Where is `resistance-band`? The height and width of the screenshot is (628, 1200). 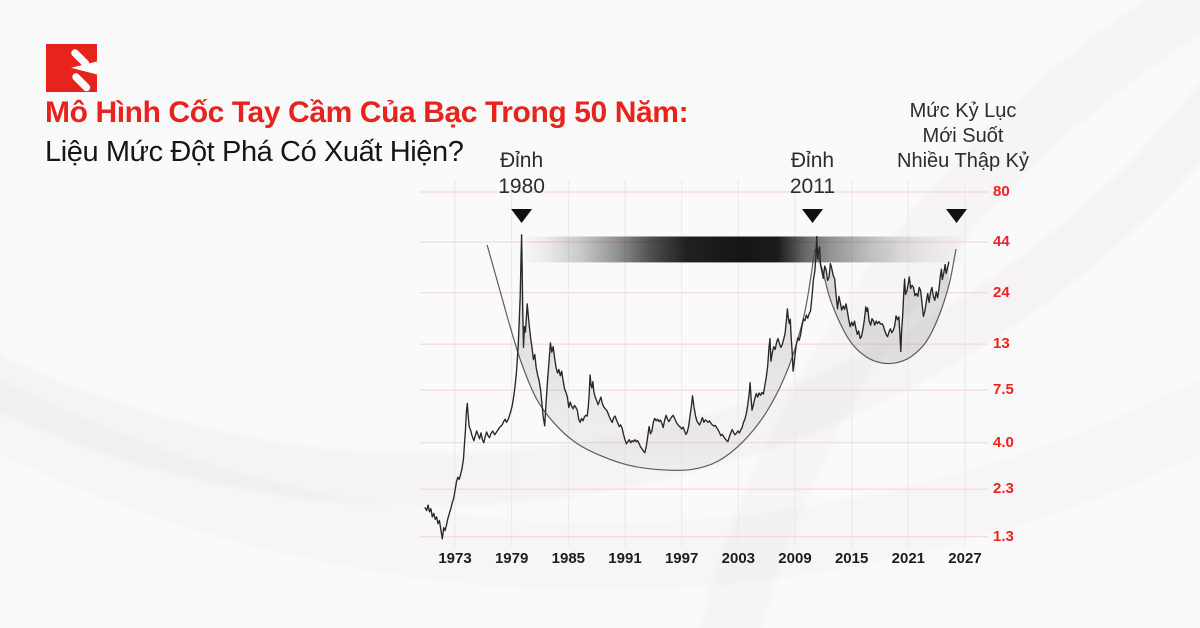 resistance-band is located at coordinates (743, 249).